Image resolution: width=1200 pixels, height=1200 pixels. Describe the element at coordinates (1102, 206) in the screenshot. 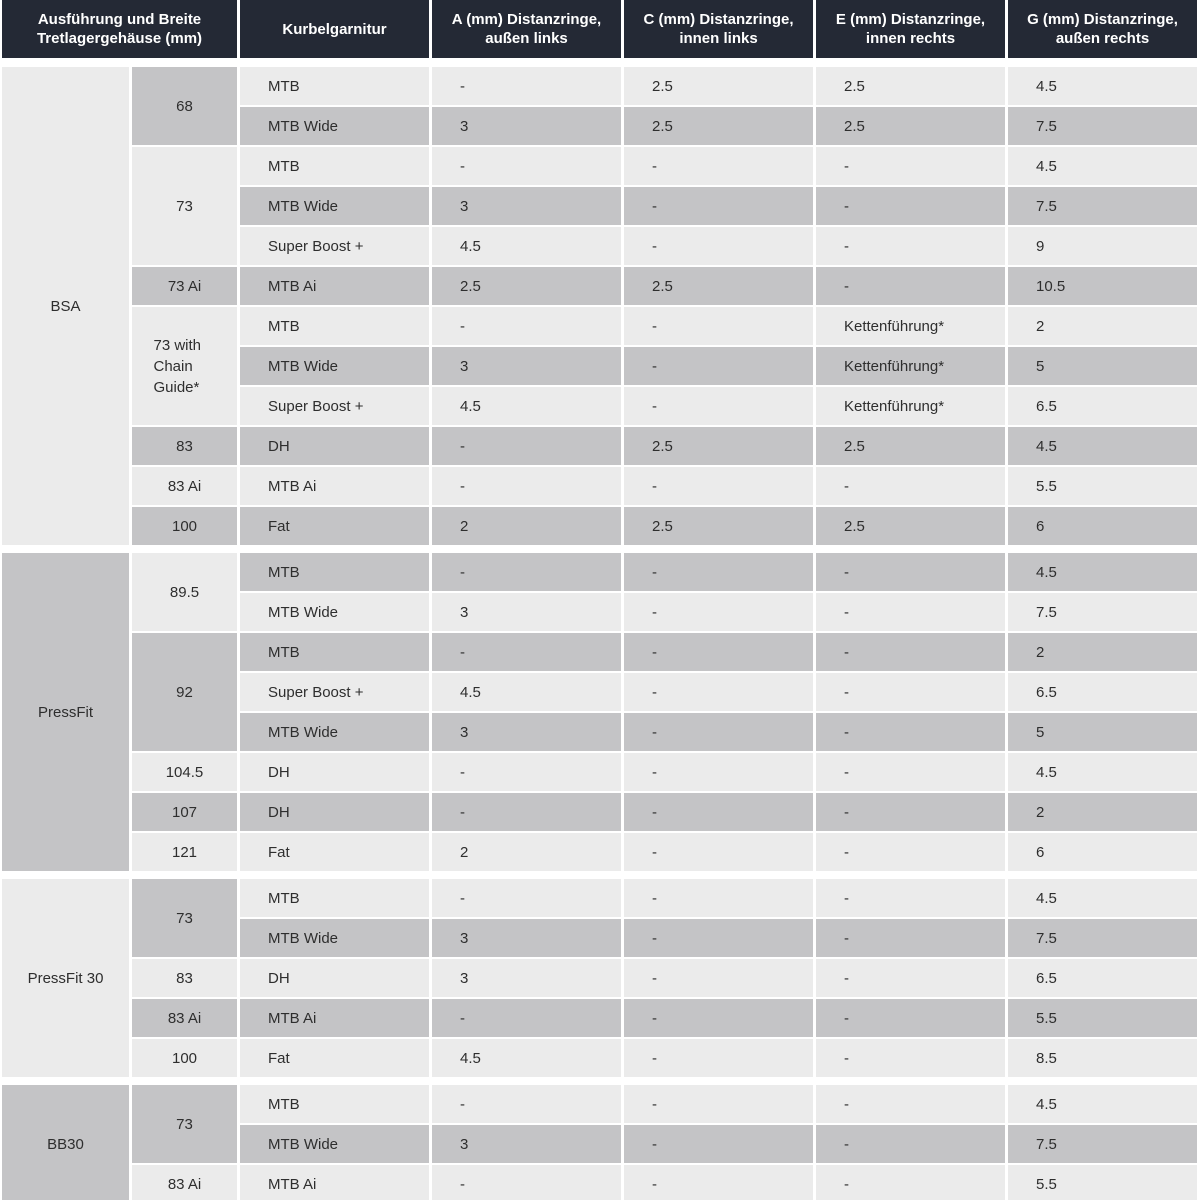

I see `value-cell-g: 7.5` at that location.